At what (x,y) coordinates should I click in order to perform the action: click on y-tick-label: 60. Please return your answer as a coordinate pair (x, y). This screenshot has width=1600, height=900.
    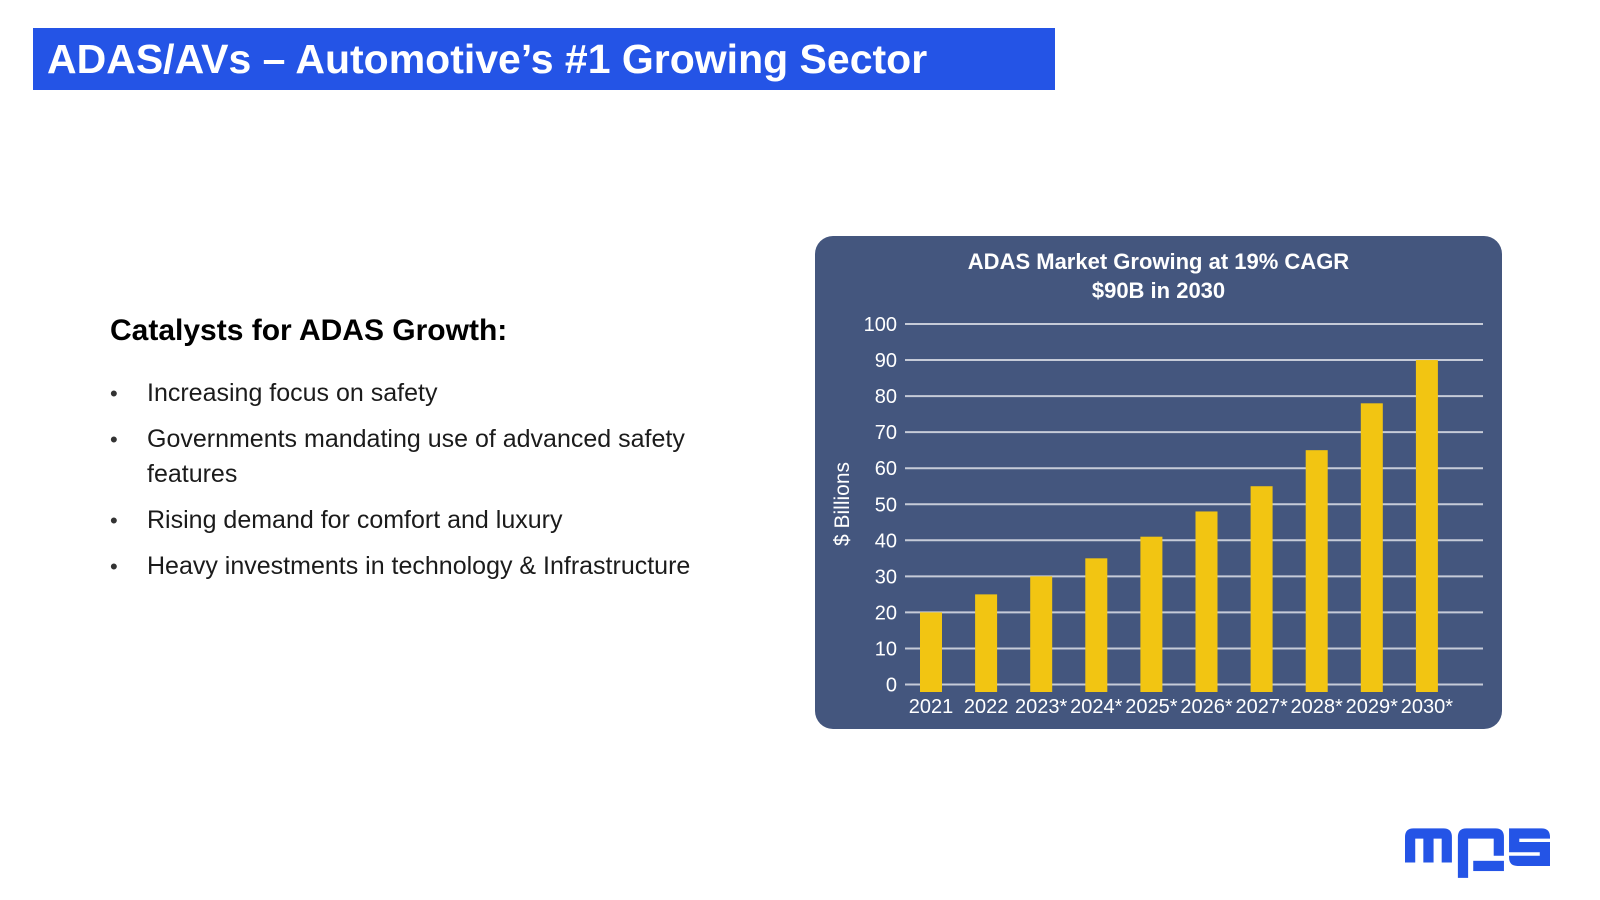
    Looking at the image, I should click on (886, 469).